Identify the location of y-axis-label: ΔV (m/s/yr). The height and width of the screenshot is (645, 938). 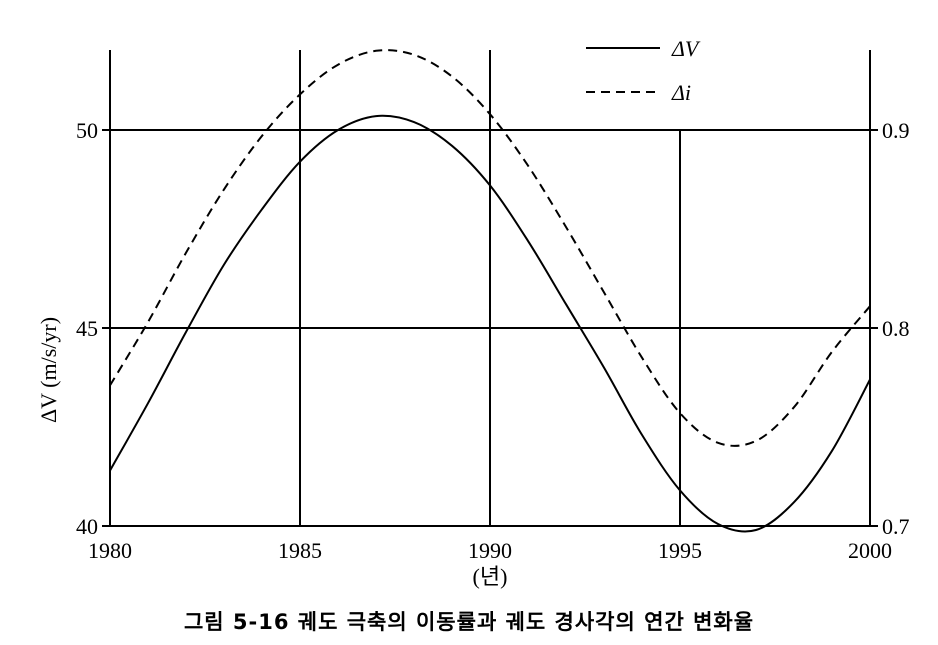
(48, 370).